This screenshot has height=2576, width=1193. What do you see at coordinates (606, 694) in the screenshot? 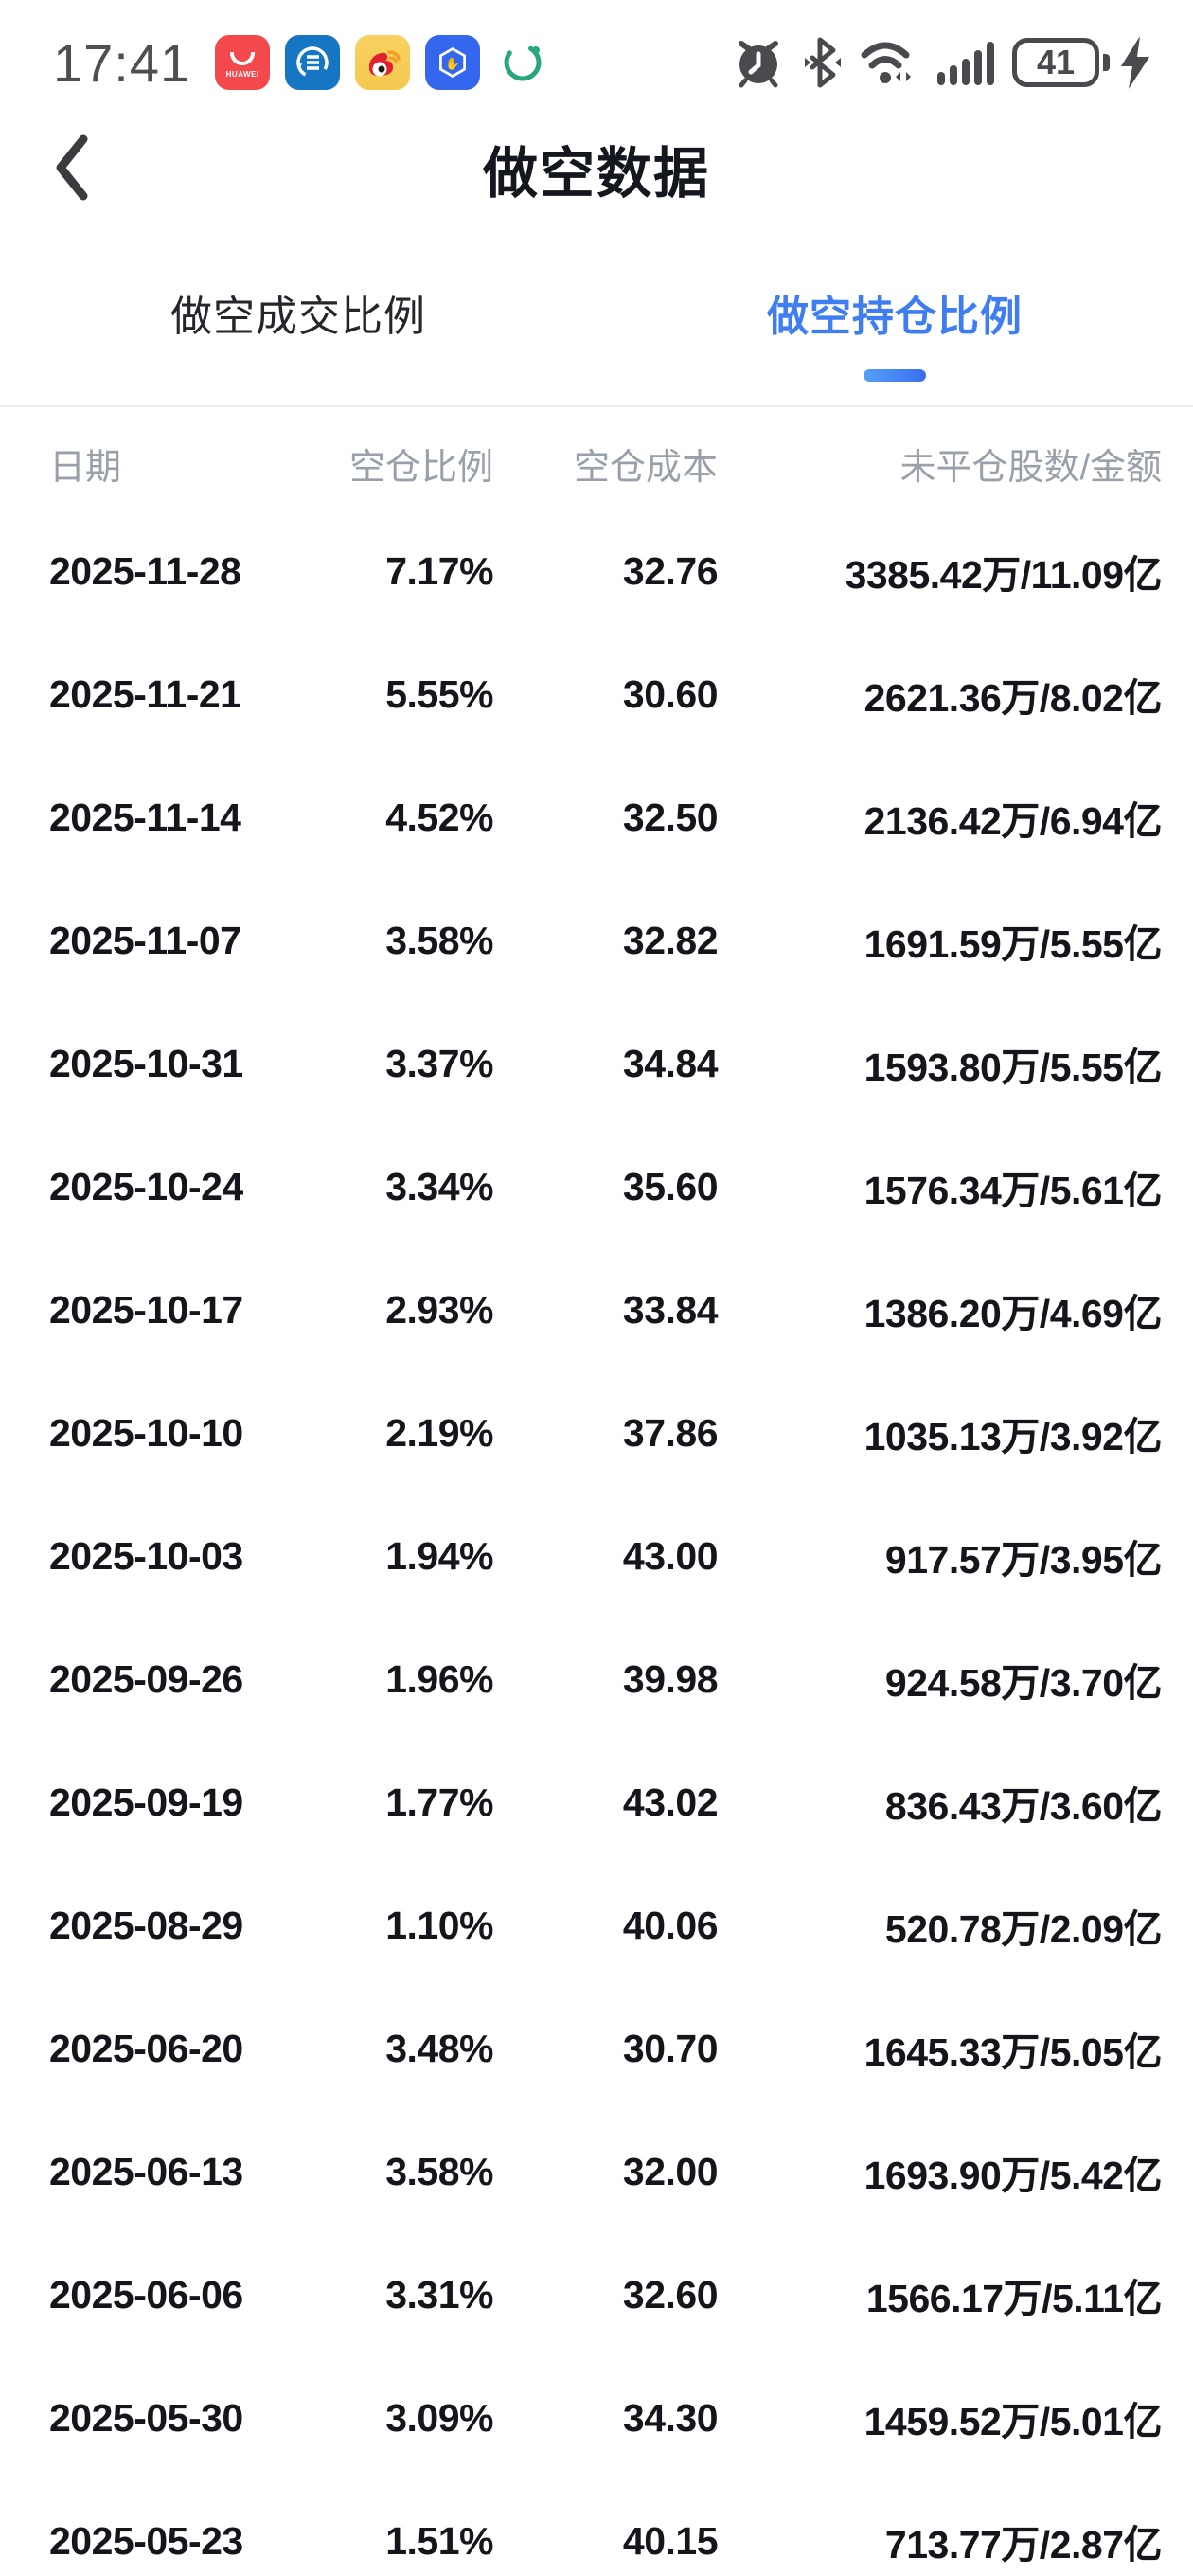
I see `table-row: 2025-11-21 5.55% 30.60 2621.36万/8.02亿` at bounding box center [606, 694].